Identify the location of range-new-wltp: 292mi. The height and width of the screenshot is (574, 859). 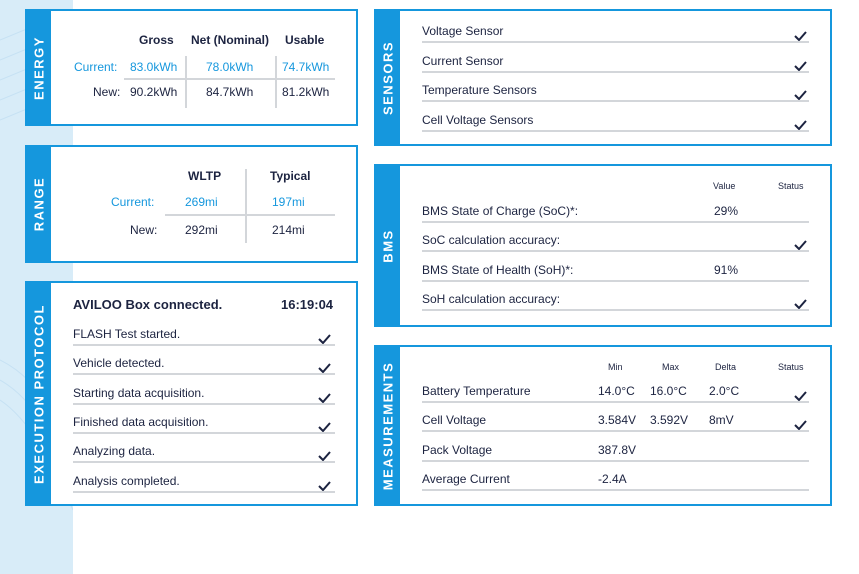
(201, 230).